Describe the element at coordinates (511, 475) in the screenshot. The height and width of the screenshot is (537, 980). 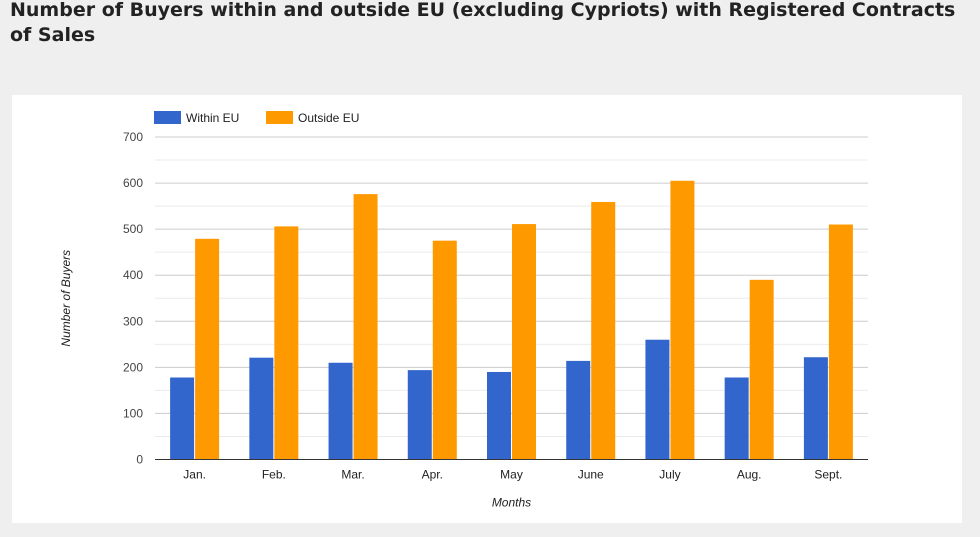
I see `x-tick-label: May` at that location.